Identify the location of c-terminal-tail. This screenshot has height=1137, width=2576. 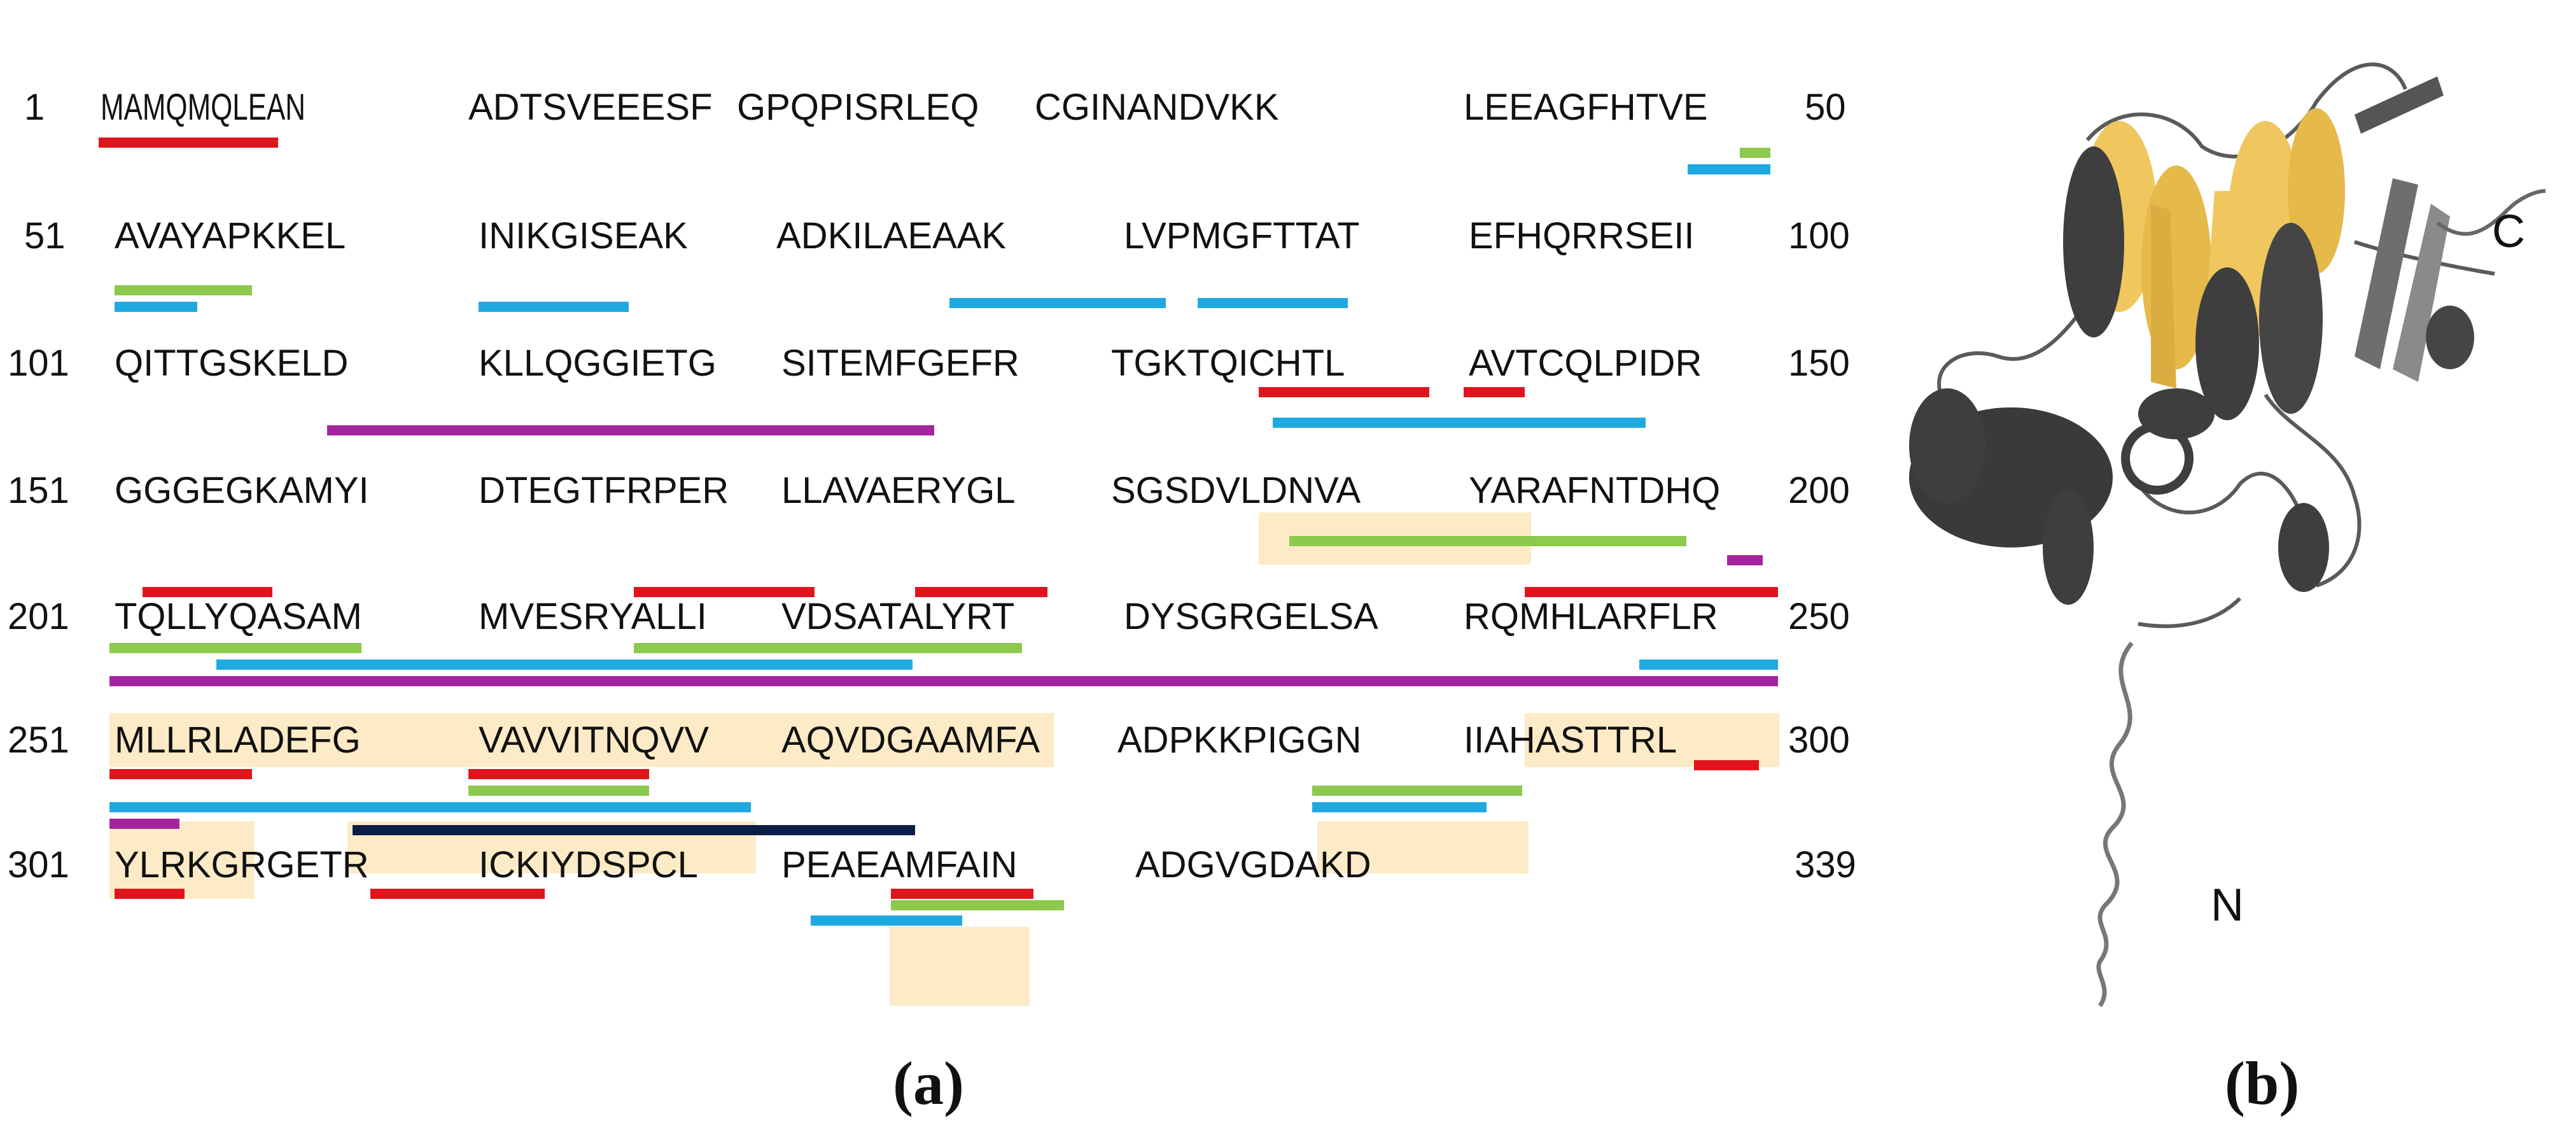
(2491, 212).